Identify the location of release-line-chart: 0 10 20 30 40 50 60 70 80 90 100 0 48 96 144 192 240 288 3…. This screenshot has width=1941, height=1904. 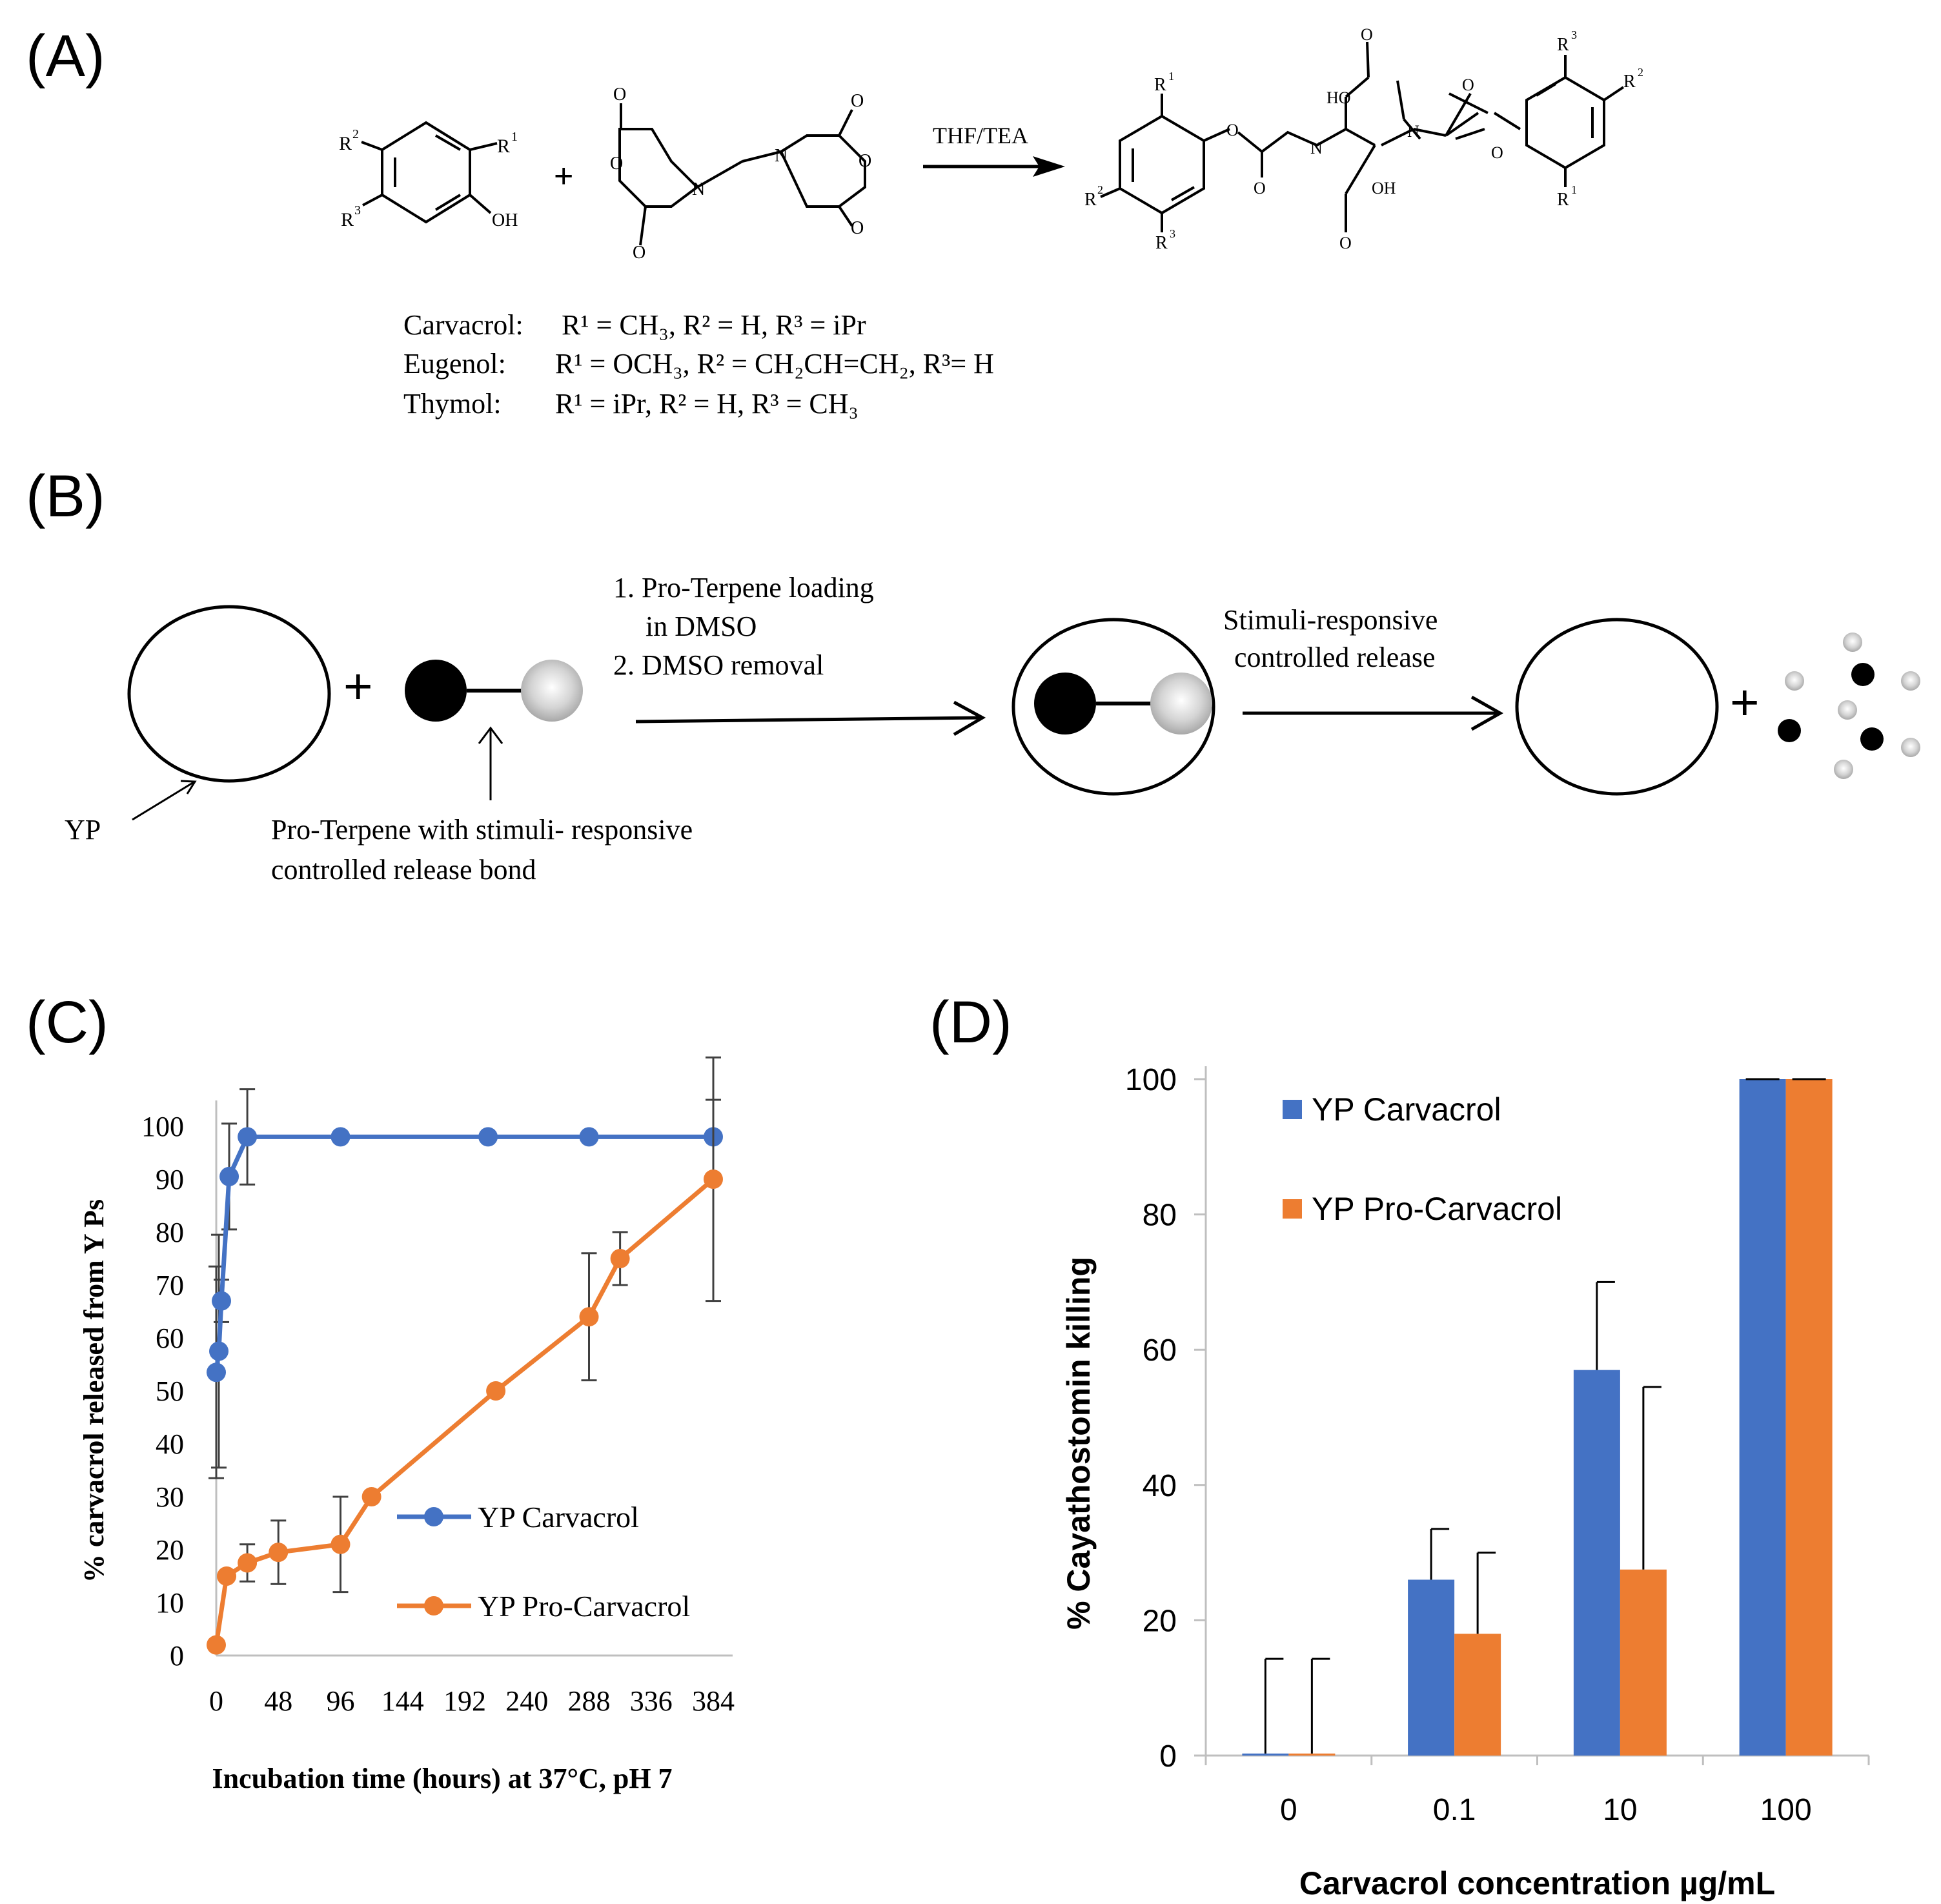
(406, 1425).